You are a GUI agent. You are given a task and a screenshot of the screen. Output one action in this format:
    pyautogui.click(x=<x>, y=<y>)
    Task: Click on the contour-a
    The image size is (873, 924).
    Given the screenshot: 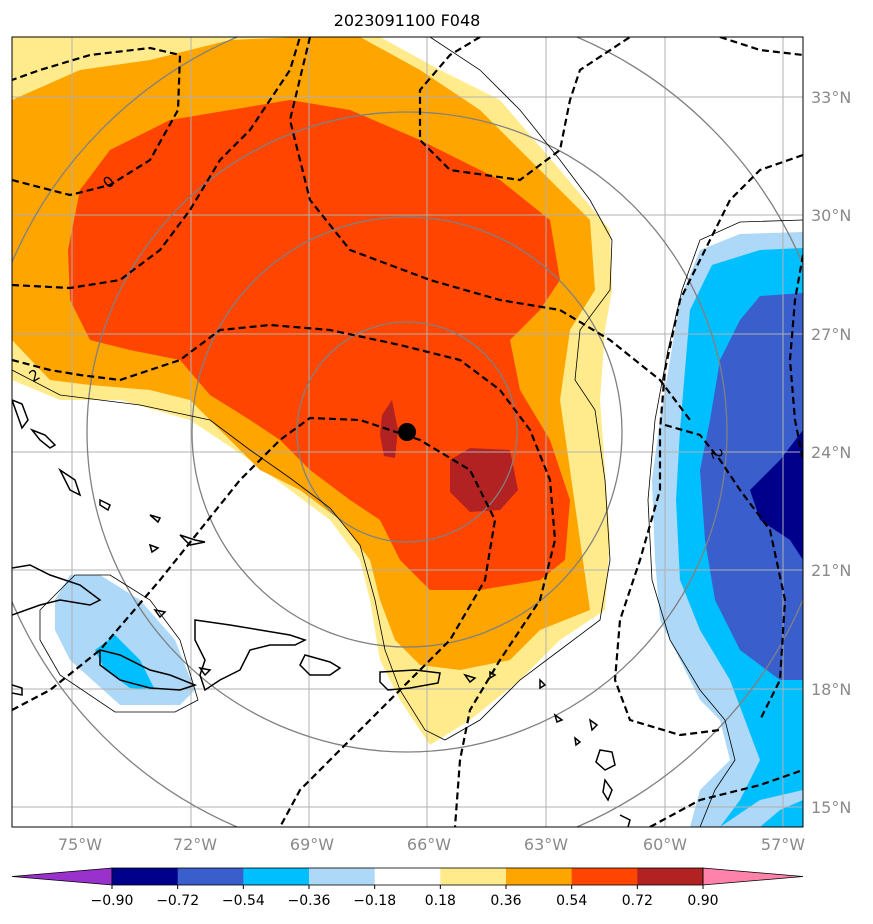 What is the action you would take?
    pyautogui.click(x=157, y=163)
    